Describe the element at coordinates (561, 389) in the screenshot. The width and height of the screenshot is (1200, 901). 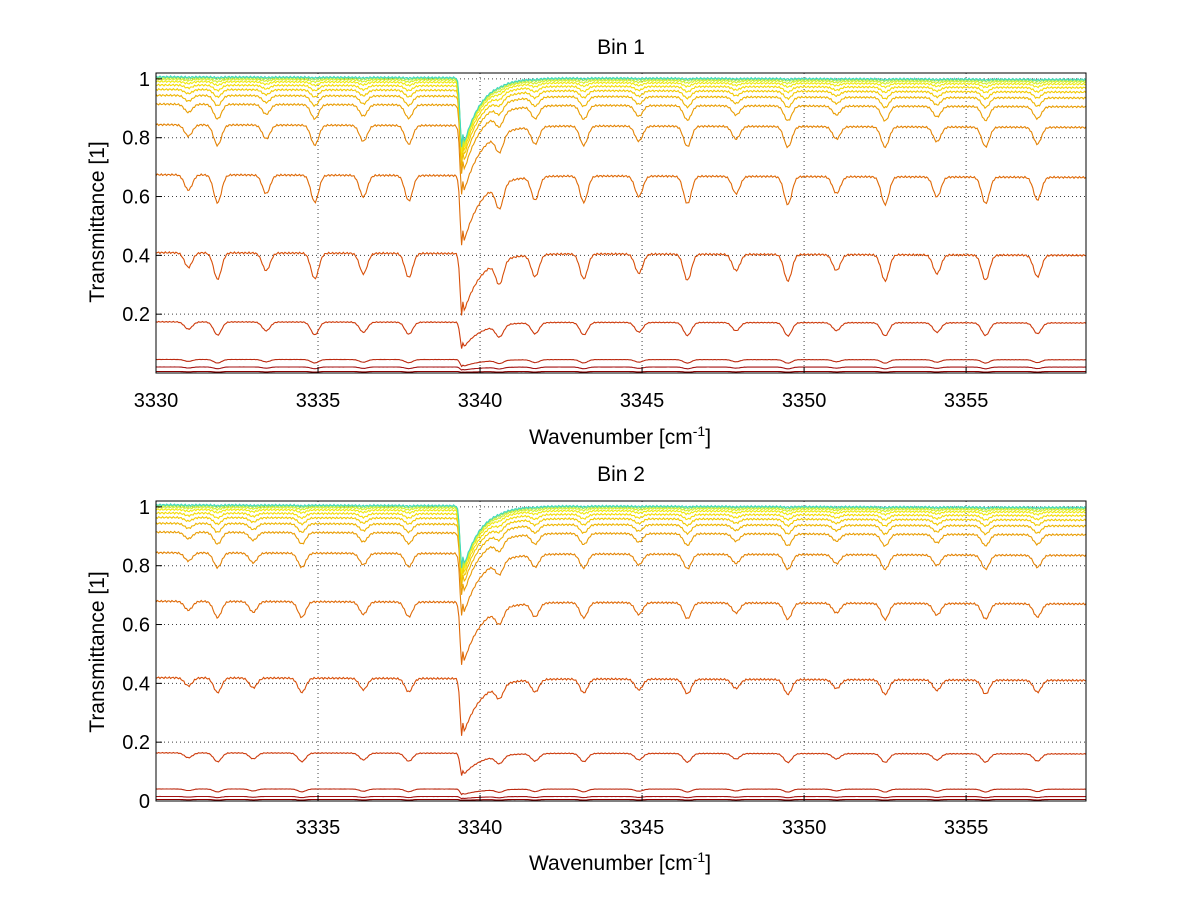
I see `x-tick-labels: 3330 3335 3340 3345 3350 3355` at that location.